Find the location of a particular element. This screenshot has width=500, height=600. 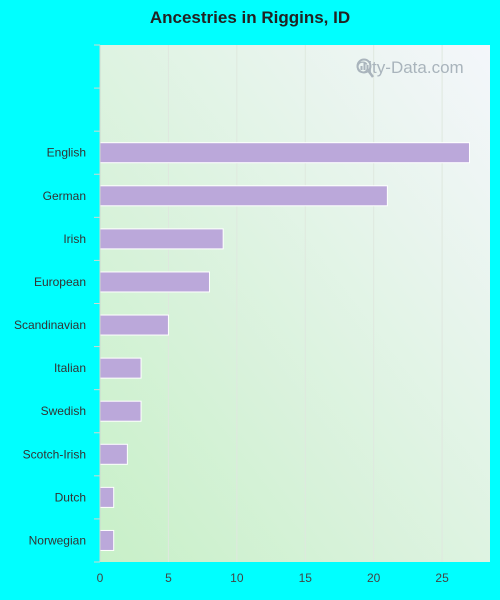

category-label: Dutch is located at coordinates (70, 497).